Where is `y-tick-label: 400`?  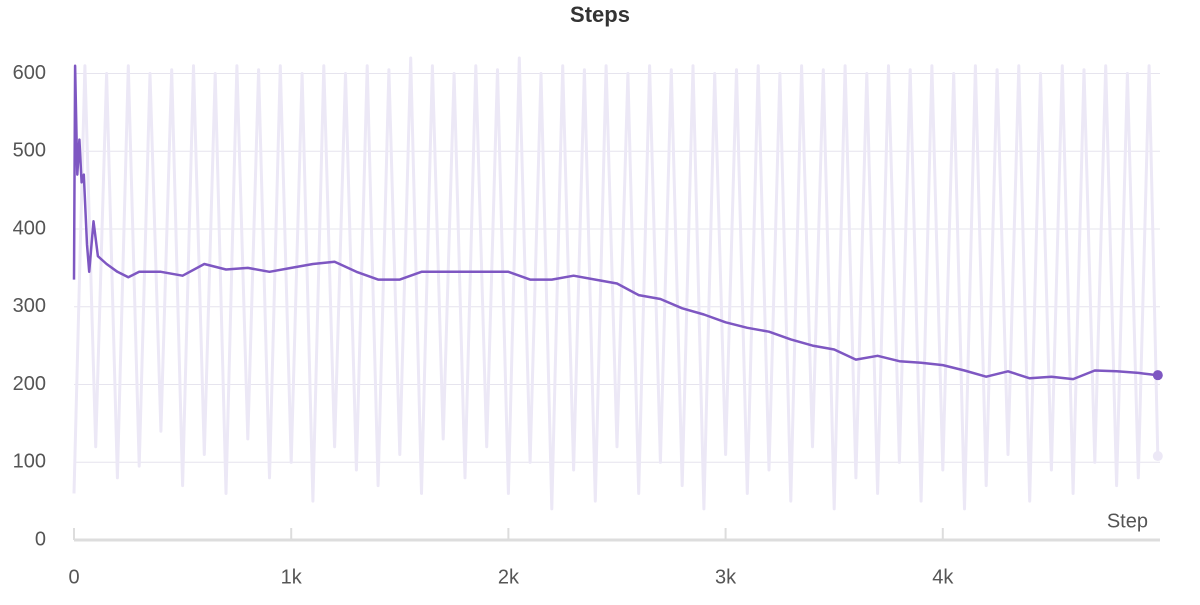 y-tick-label: 400 is located at coordinates (29, 228).